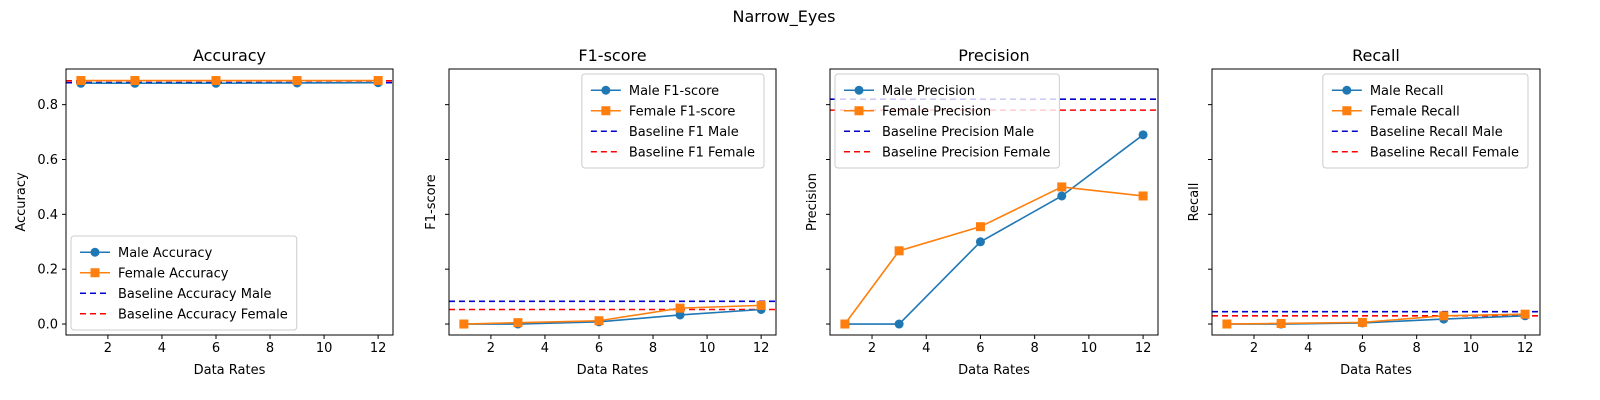 The image size is (1600, 400). I want to click on legend-entry: Female Recall, so click(1395, 111).